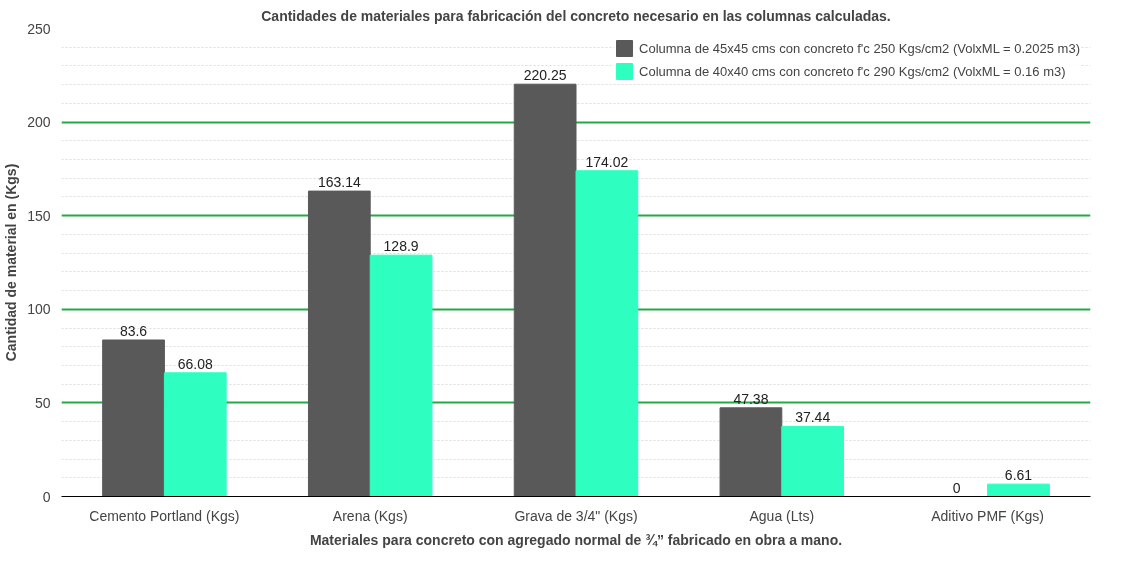  I want to click on legend-label: Columna de 45x45 cms con concreto f'c 250 Kgs/cm2 (VolxML = 0.2025 m3), so click(859, 48).